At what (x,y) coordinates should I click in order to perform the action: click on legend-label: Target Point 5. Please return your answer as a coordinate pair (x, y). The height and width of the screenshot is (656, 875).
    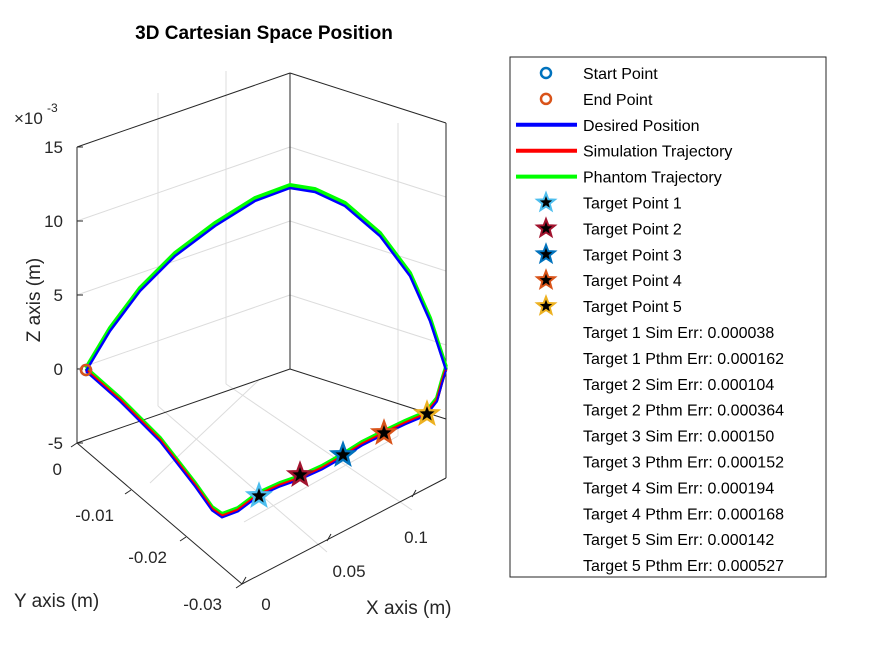
    Looking at the image, I should click on (632, 307).